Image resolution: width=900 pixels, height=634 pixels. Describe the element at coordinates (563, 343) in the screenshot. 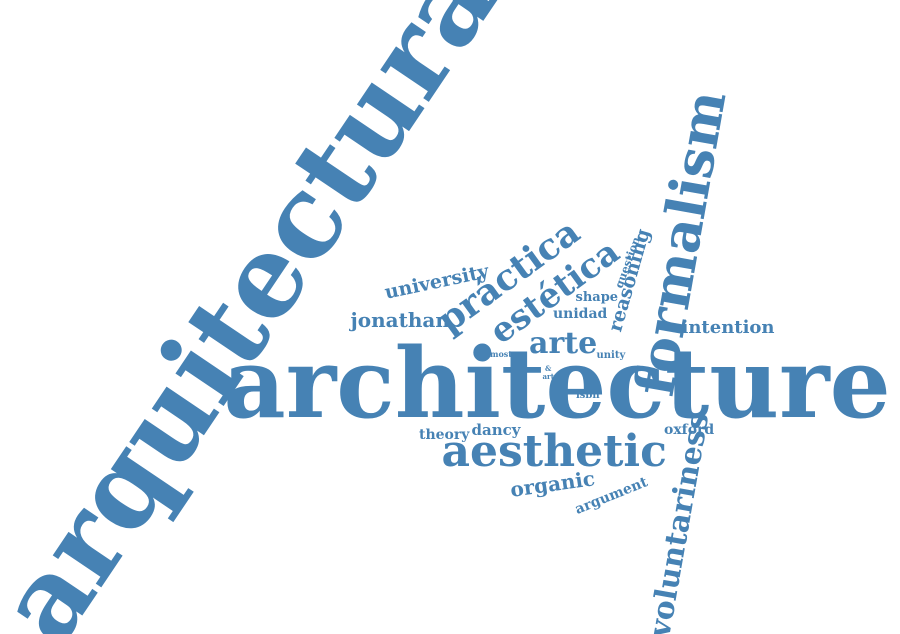

I see `word-arte: arte` at that location.